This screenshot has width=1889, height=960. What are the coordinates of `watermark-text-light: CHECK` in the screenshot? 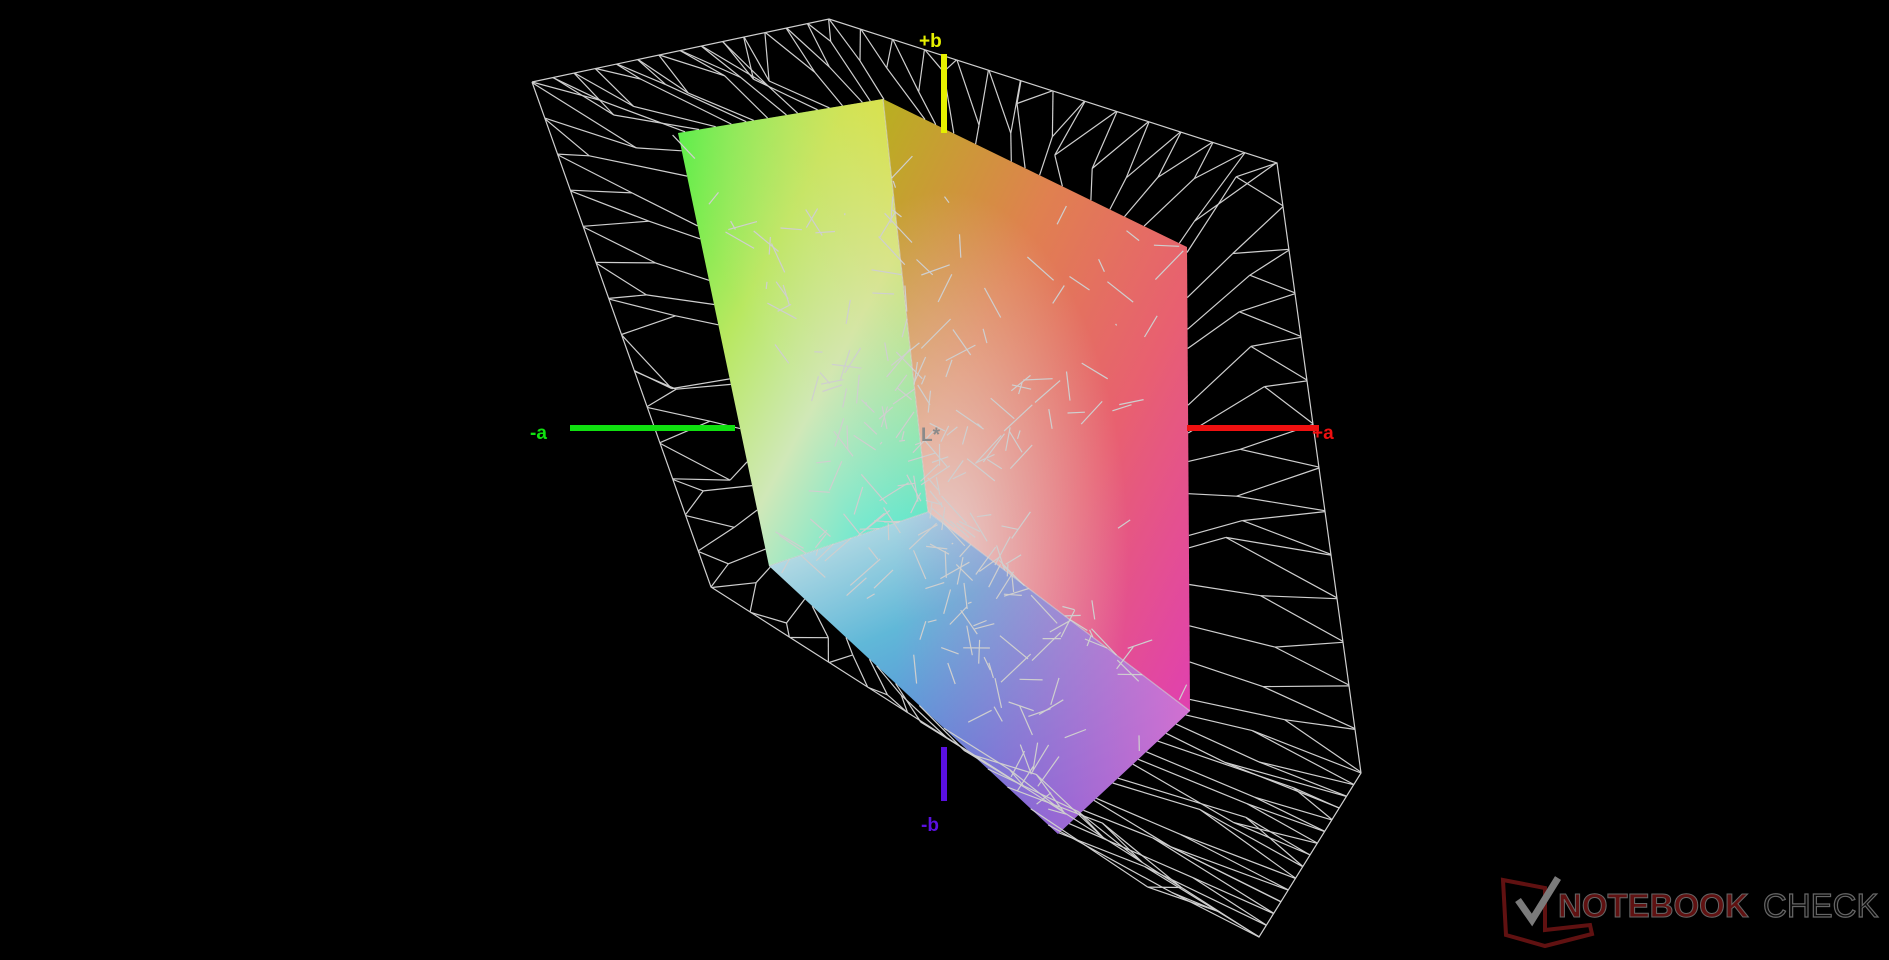 It's located at (1821, 905).